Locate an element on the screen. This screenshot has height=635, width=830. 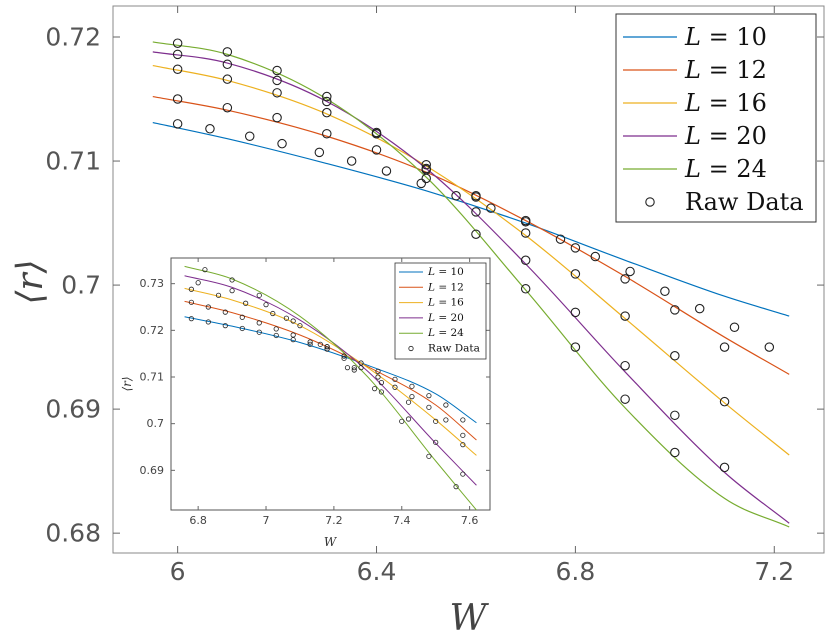
inset-legend-label-L20: L = 20 is located at coordinates (445, 318).